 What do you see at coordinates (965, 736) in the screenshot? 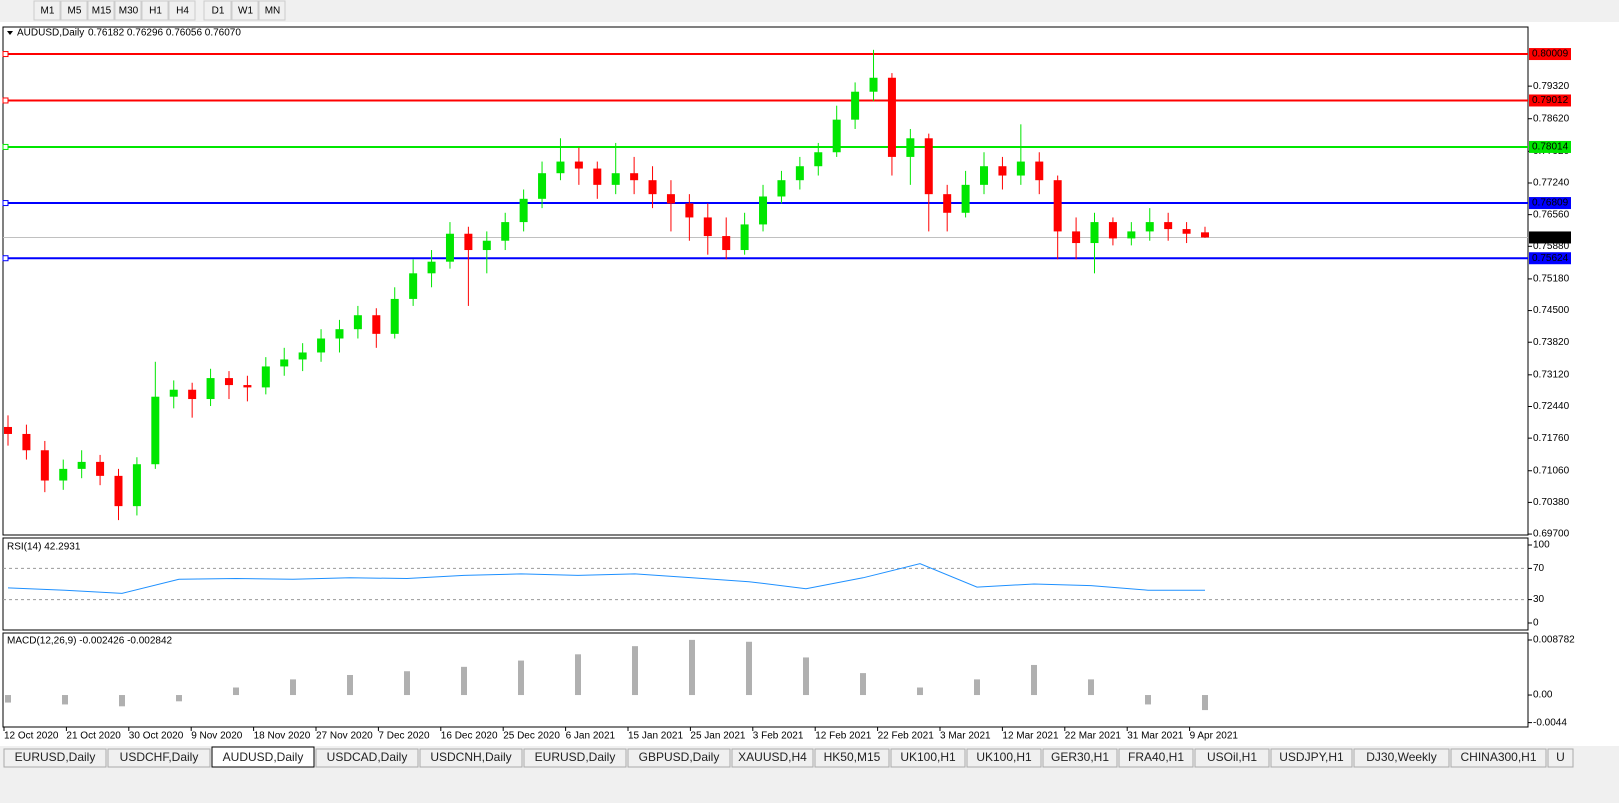
I see `x-tick-label: 3 Mar 2021` at bounding box center [965, 736].